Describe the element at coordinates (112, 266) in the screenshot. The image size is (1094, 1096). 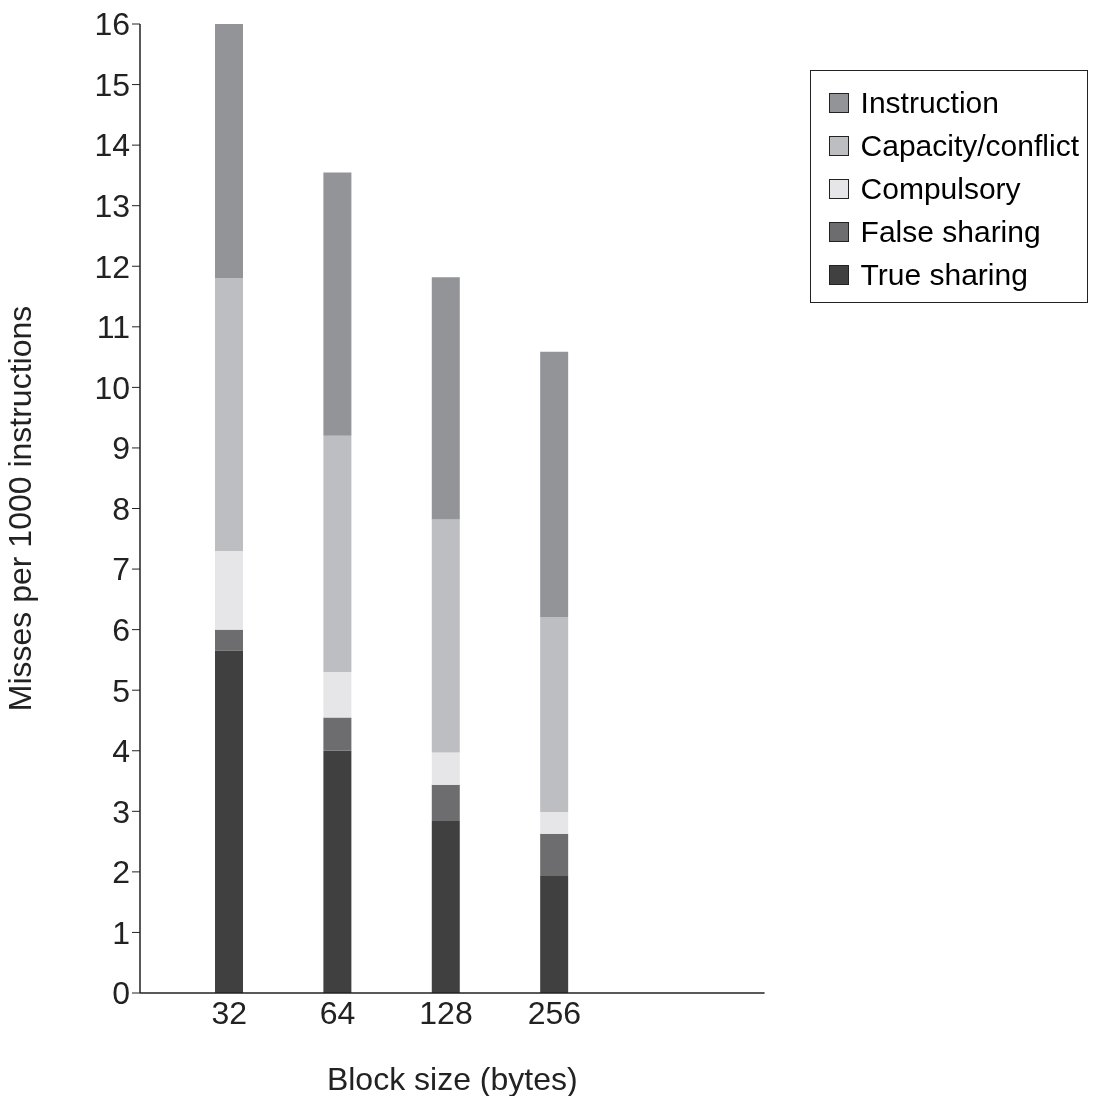
I see `y-tick-label: 12` at that location.